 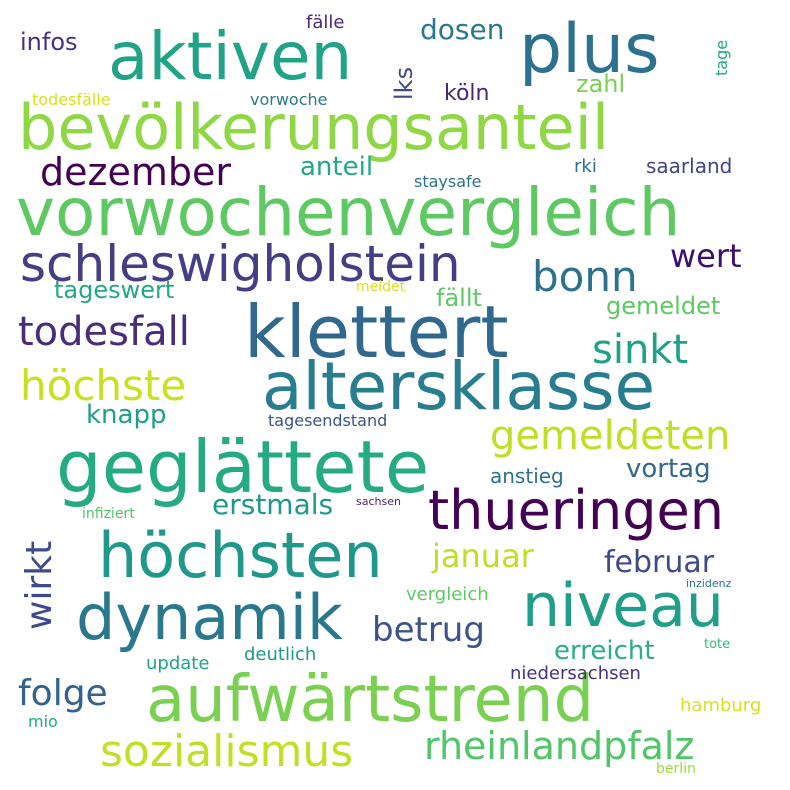 I want to click on word-sinkt: sinkt, so click(x=640, y=350).